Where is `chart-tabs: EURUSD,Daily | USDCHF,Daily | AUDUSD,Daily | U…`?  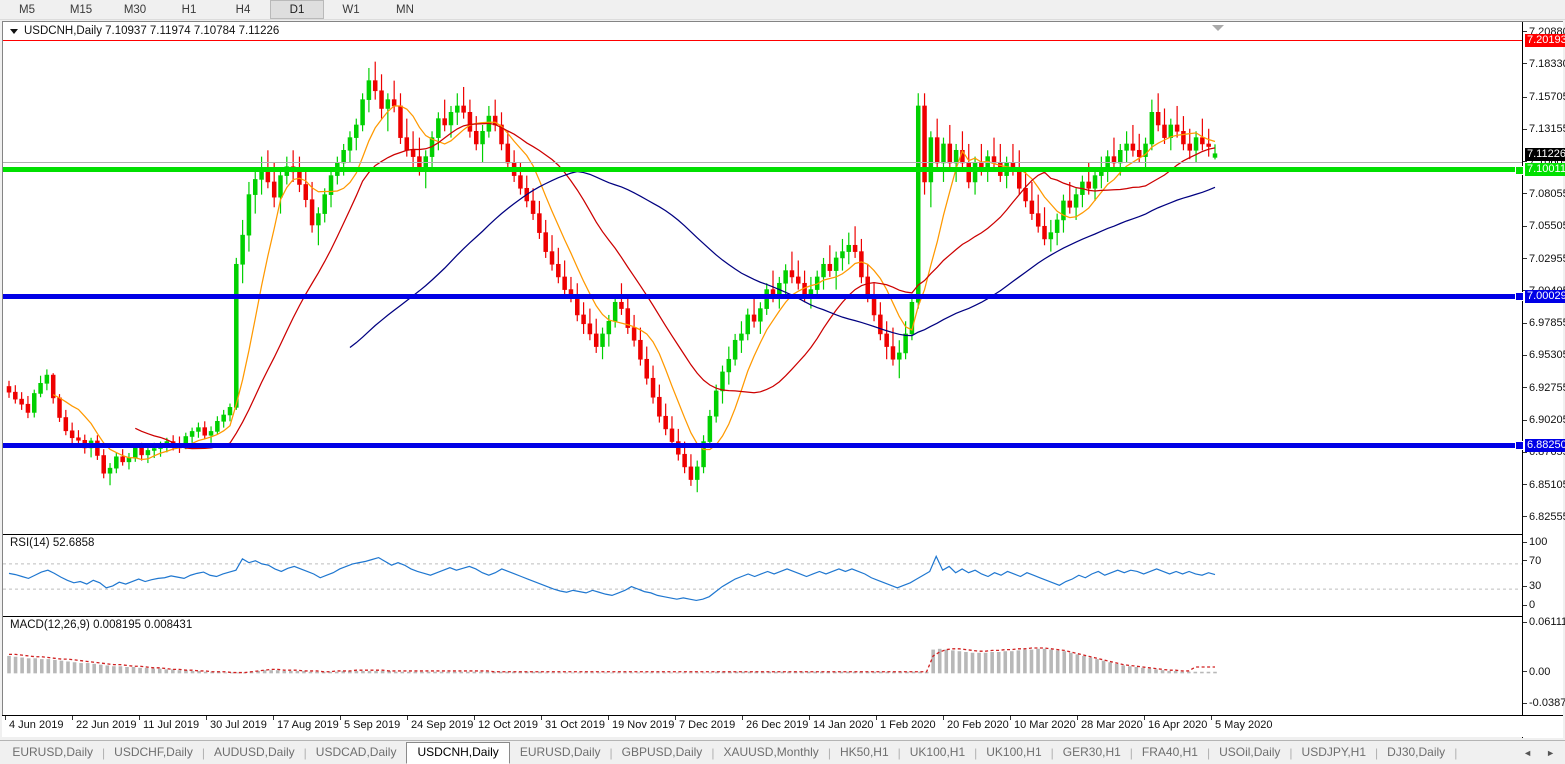
chart-tabs: EURUSD,Daily | USDCHF,Daily | AUDUSD,Daily | U… is located at coordinates (729, 752).